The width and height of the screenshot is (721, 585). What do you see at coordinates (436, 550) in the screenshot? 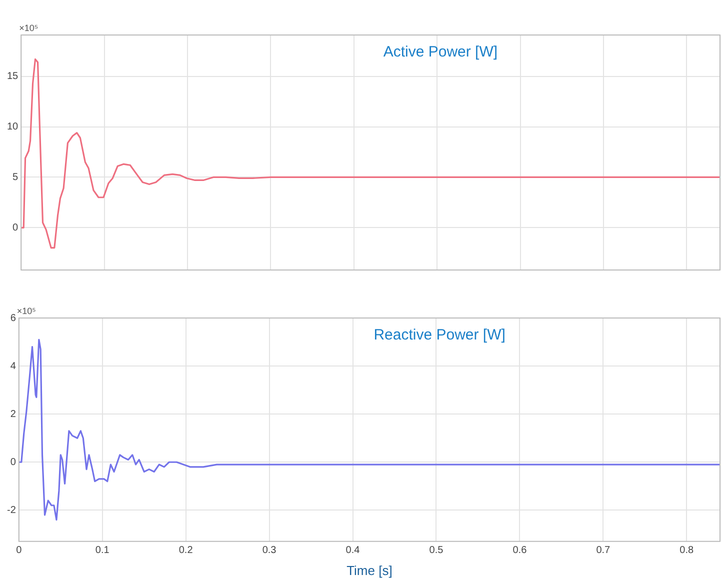
I see `x-tick-label: 0.5` at bounding box center [436, 550].